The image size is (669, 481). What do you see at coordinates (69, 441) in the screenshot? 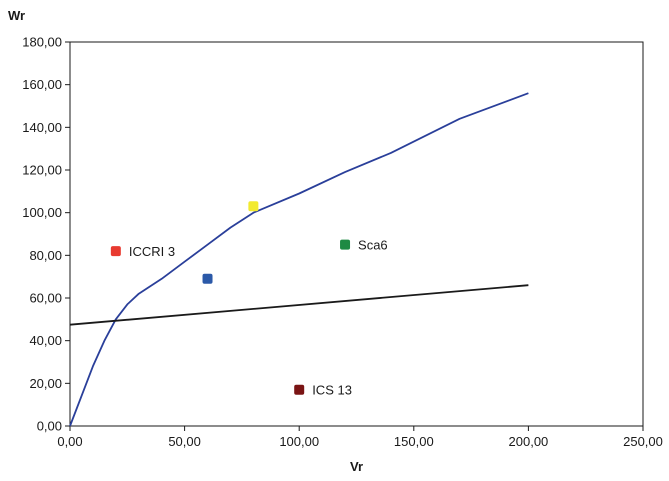
I see `x-tick-label: 0,00` at bounding box center [69, 441].